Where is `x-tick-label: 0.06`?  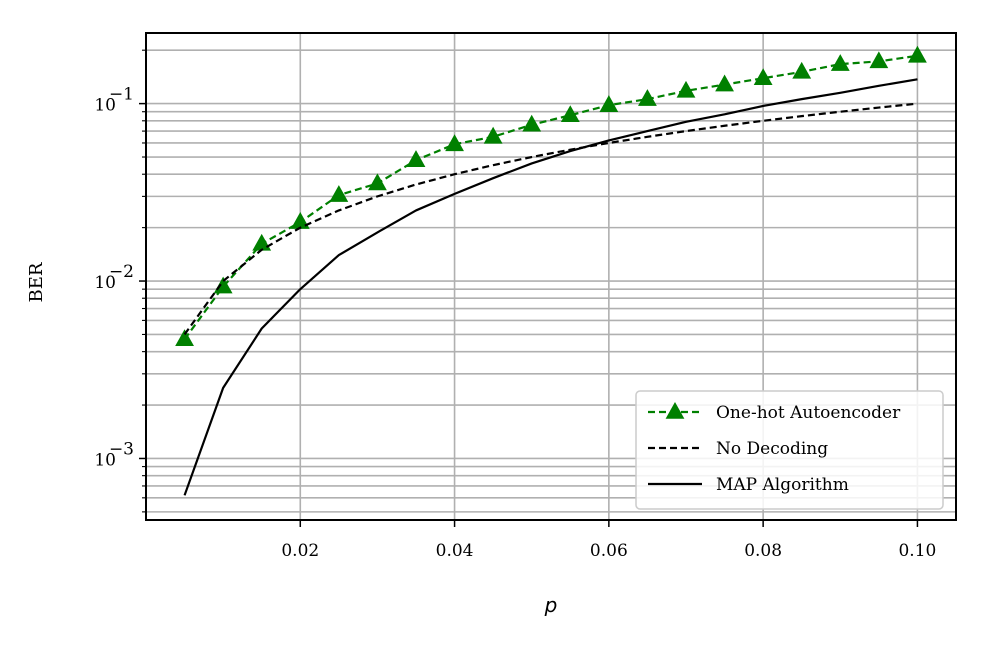 x-tick-label: 0.06 is located at coordinates (609, 551).